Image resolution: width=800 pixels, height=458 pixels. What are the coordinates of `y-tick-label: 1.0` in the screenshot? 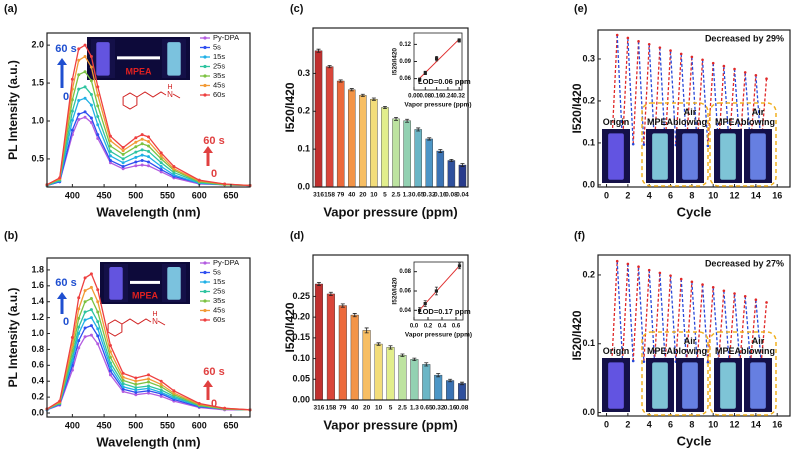 It's located at (37, 120).